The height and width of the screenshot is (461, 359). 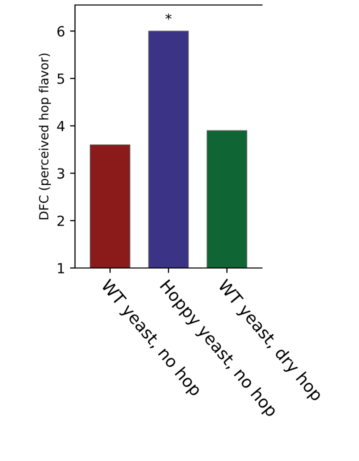 I want to click on y-tick-label: 3, so click(x=61, y=173).